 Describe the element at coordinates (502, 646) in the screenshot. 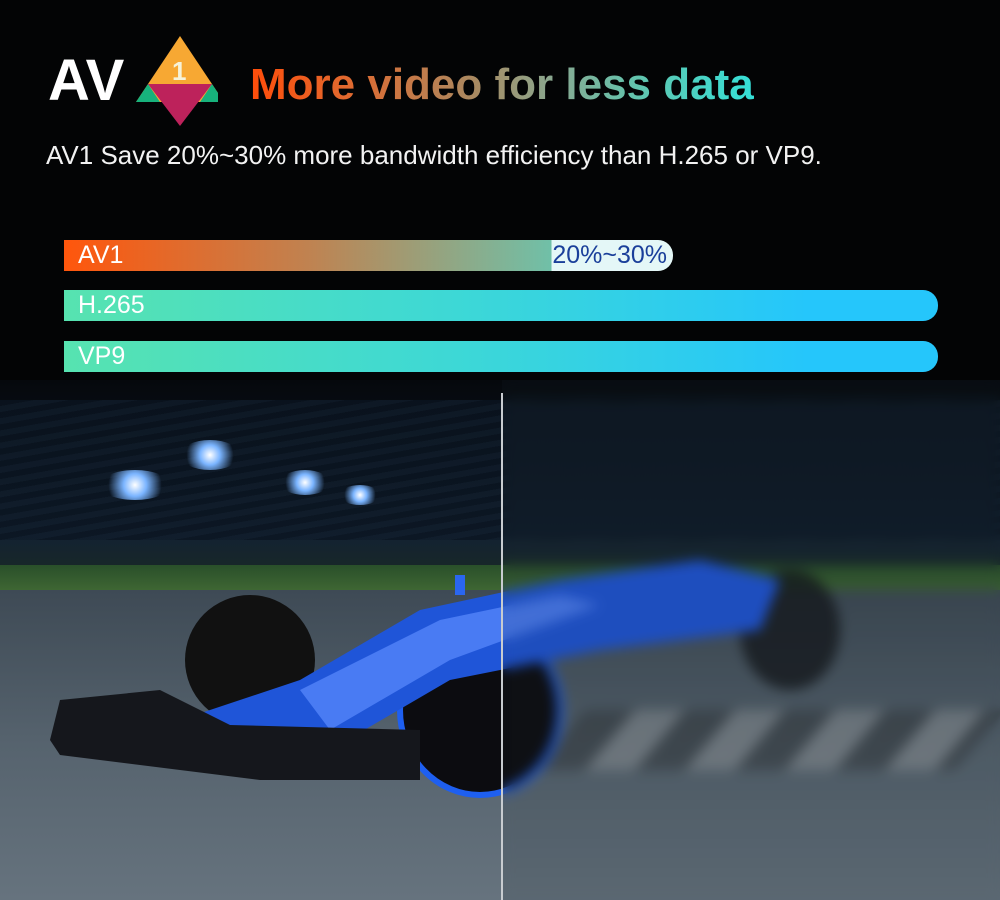

I see `comparison-divider` at that location.